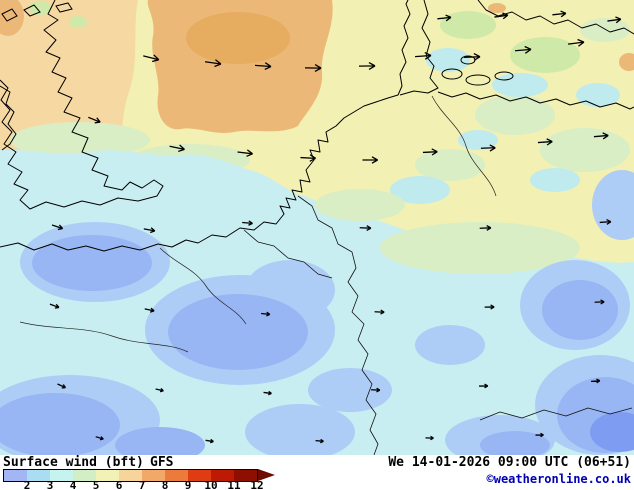 This screenshot has height=490, width=634. I want to click on legend-tick-6: 6, so click(119, 484).